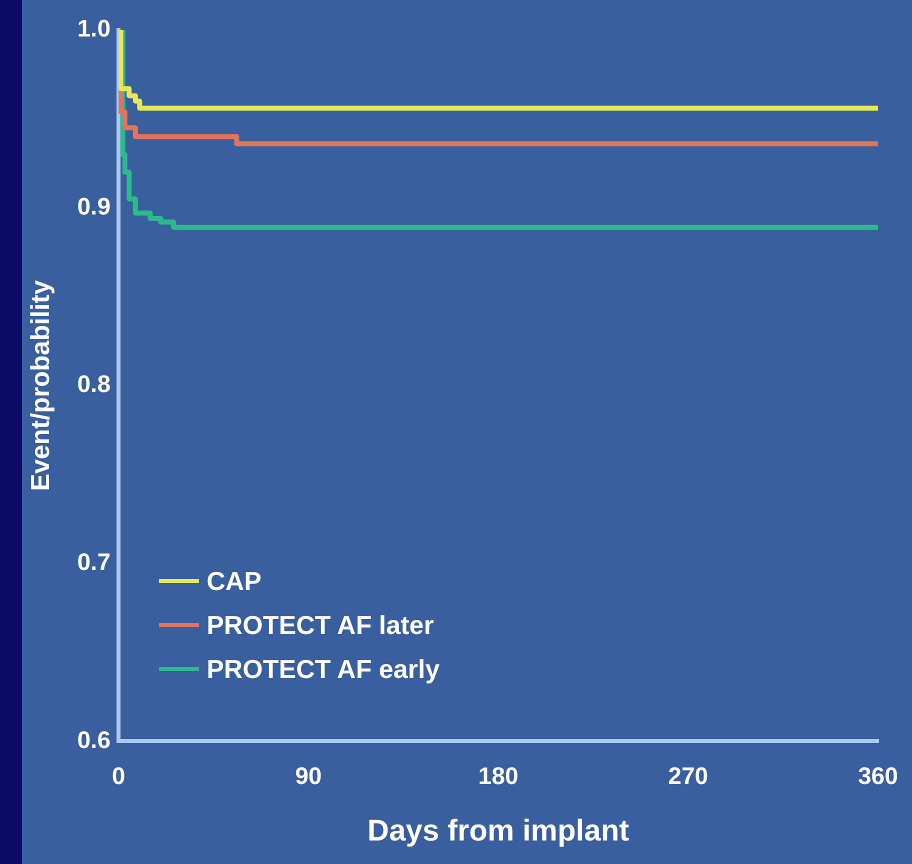  I want to click on x-tick-label: 90, so click(308, 776).